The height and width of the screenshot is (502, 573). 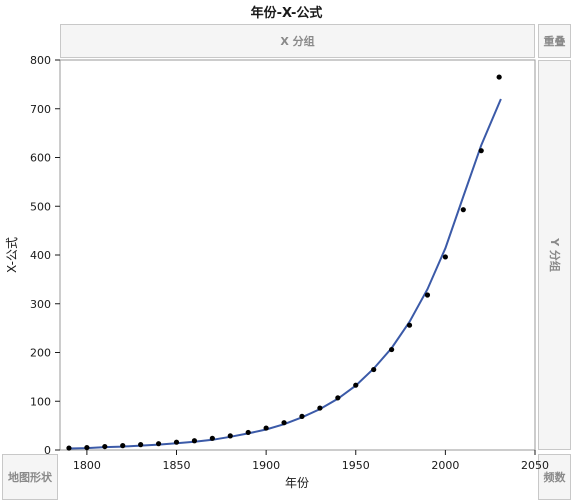 What do you see at coordinates (297, 483) in the screenshot?
I see `x-axis-label: 年份` at bounding box center [297, 483].